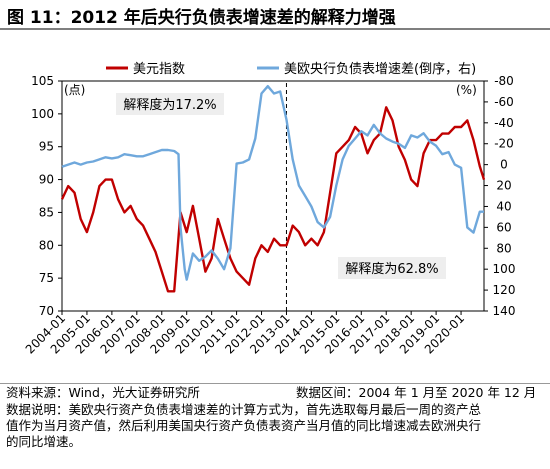  What do you see at coordinates (504, 165) in the screenshot?
I see `right-tick-label: 0` at bounding box center [504, 165].